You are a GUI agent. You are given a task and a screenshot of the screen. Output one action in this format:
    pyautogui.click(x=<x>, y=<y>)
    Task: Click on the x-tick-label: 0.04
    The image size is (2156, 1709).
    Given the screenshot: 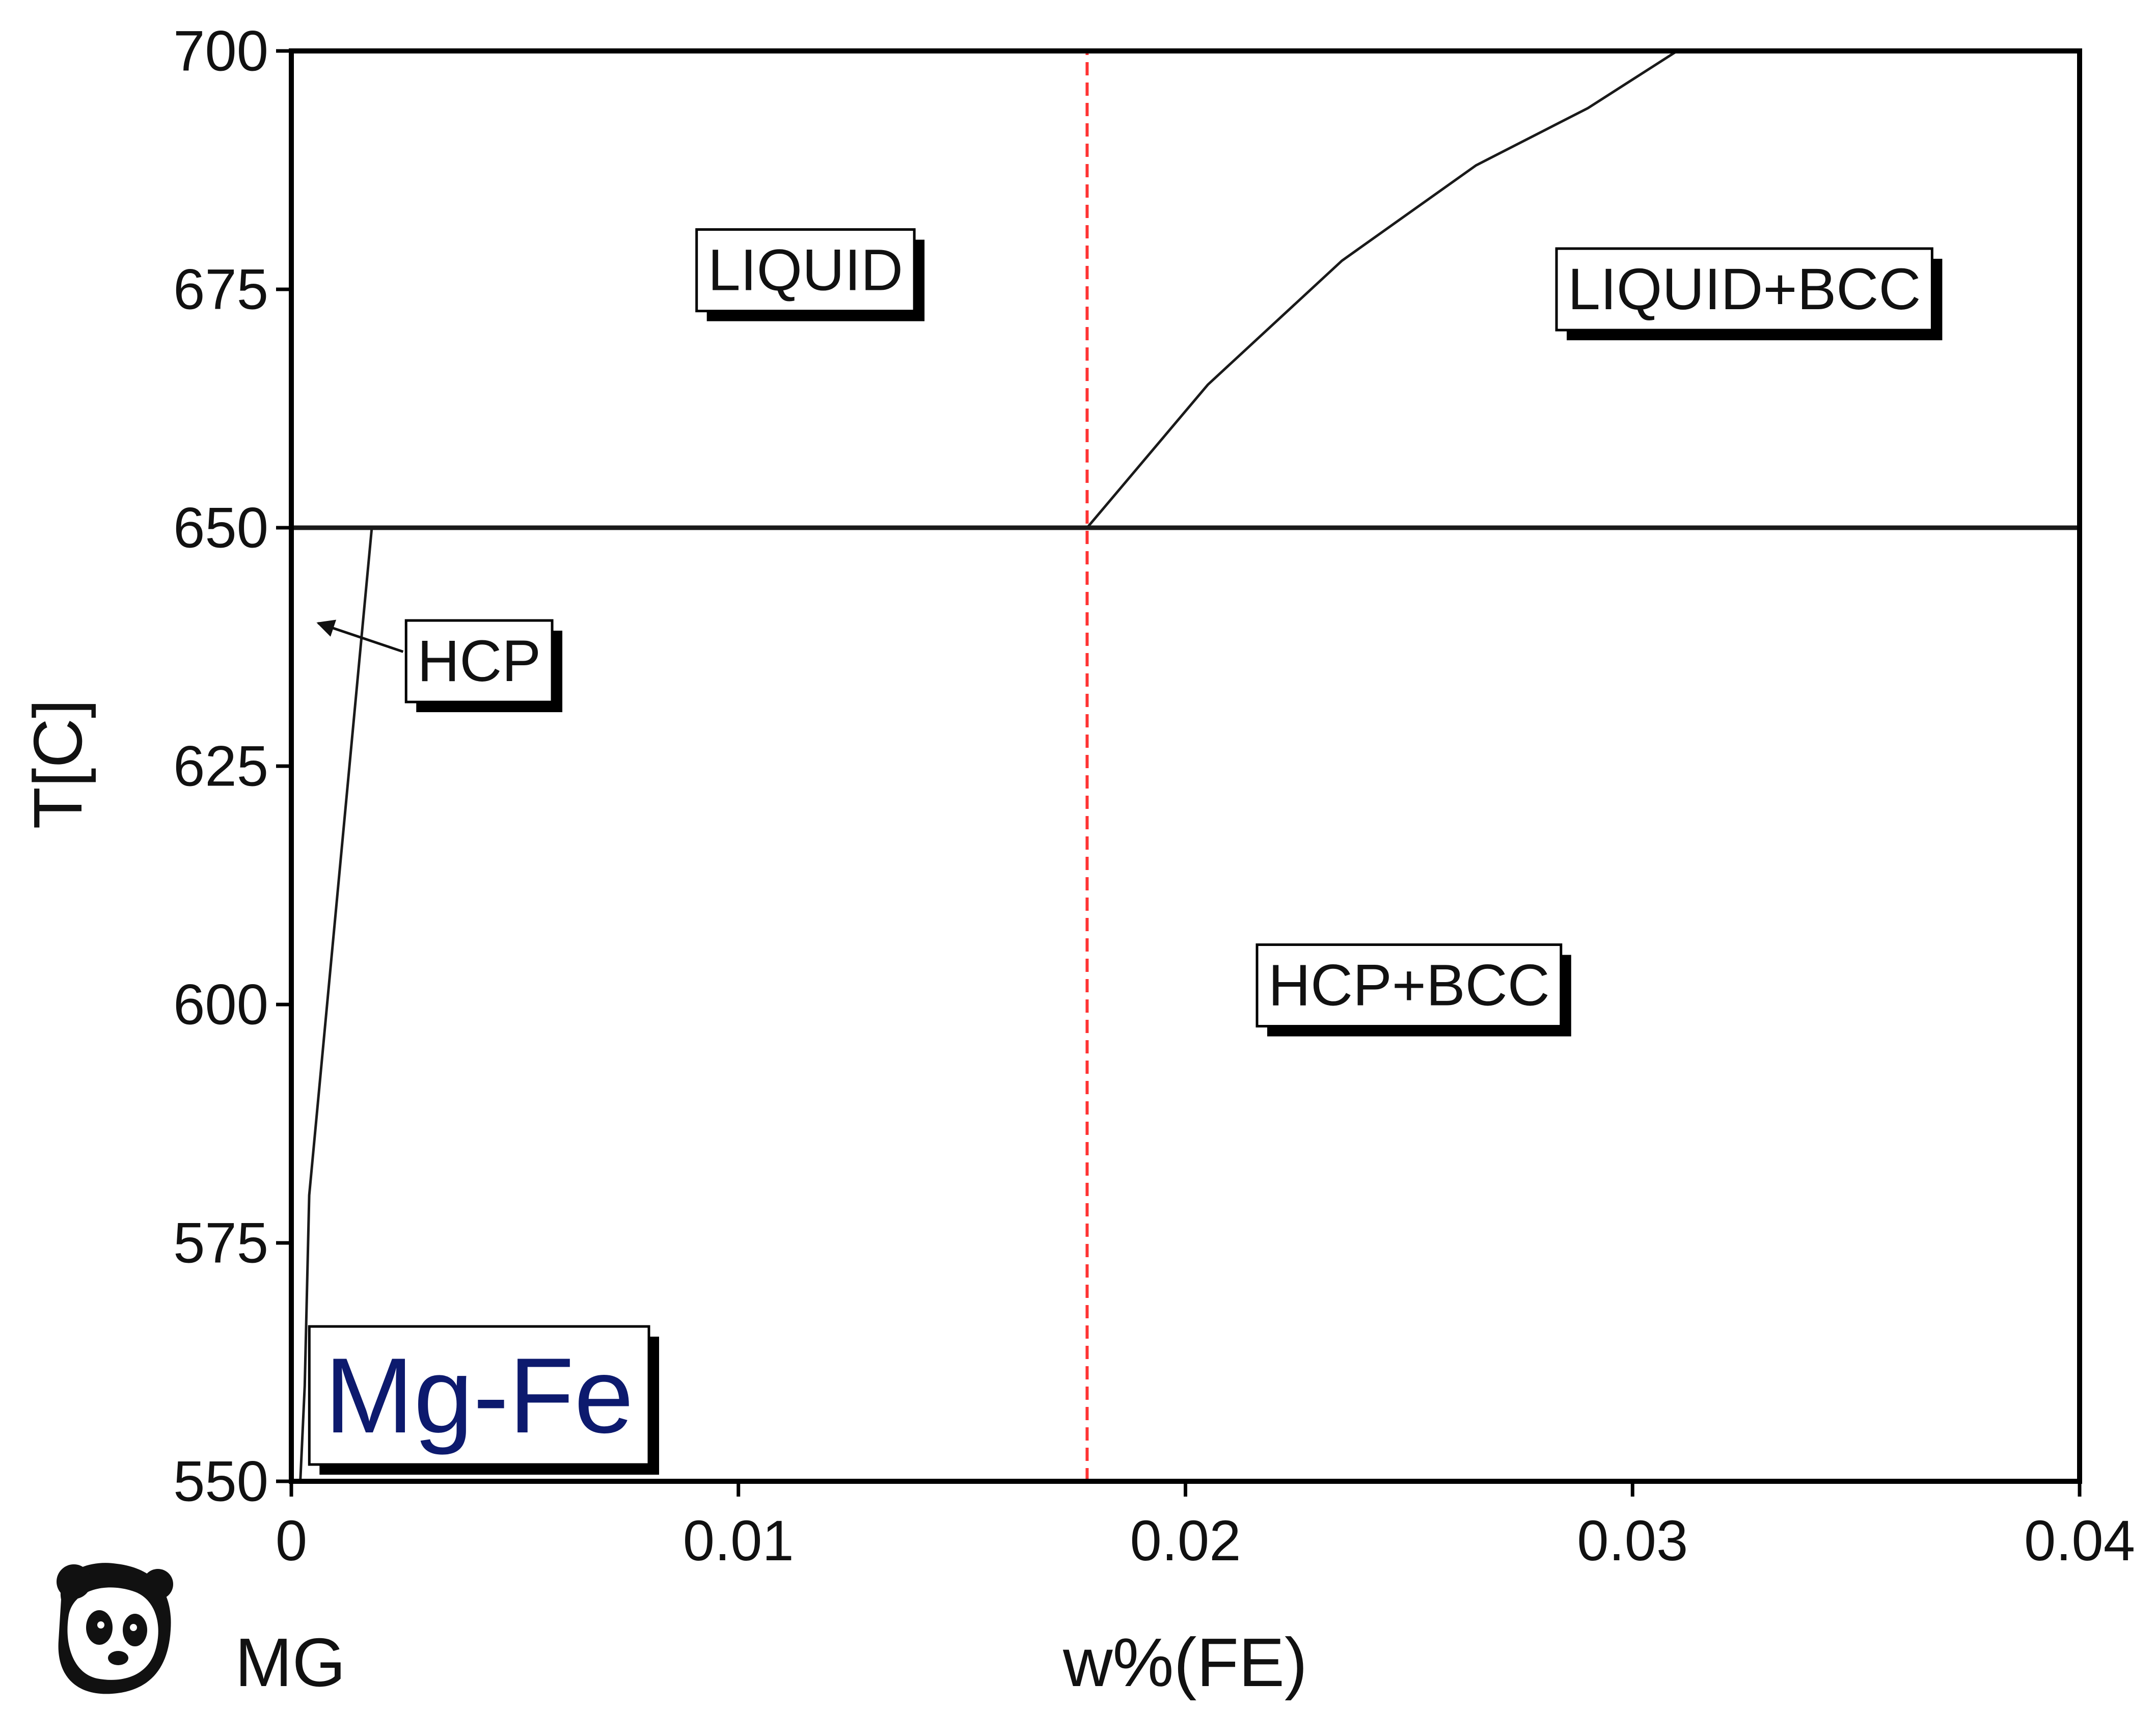 What is the action you would take?
    pyautogui.click(x=2079, y=1540)
    